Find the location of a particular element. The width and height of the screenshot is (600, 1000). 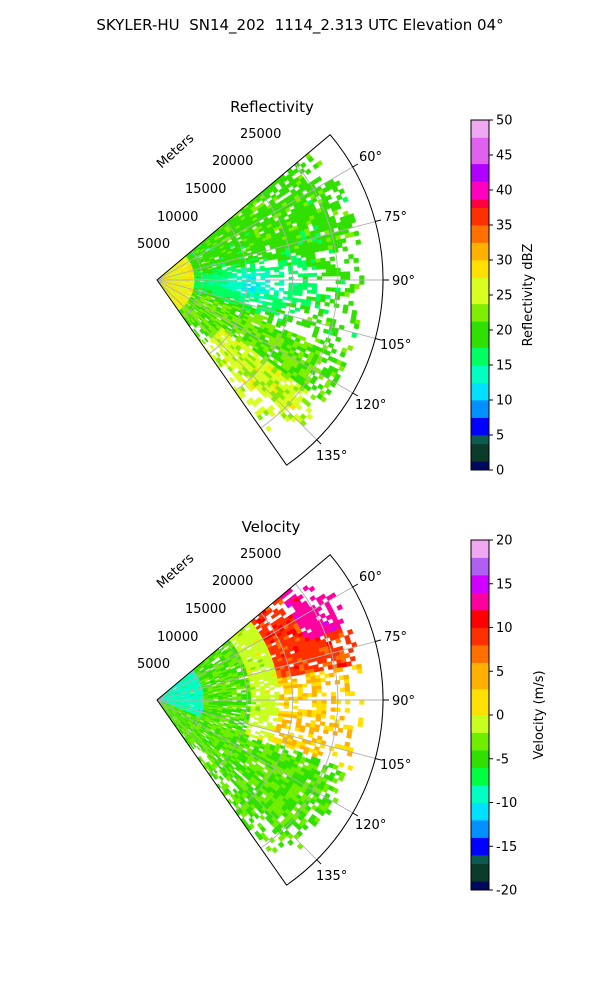

range-ring is located at coordinates (228, 288).